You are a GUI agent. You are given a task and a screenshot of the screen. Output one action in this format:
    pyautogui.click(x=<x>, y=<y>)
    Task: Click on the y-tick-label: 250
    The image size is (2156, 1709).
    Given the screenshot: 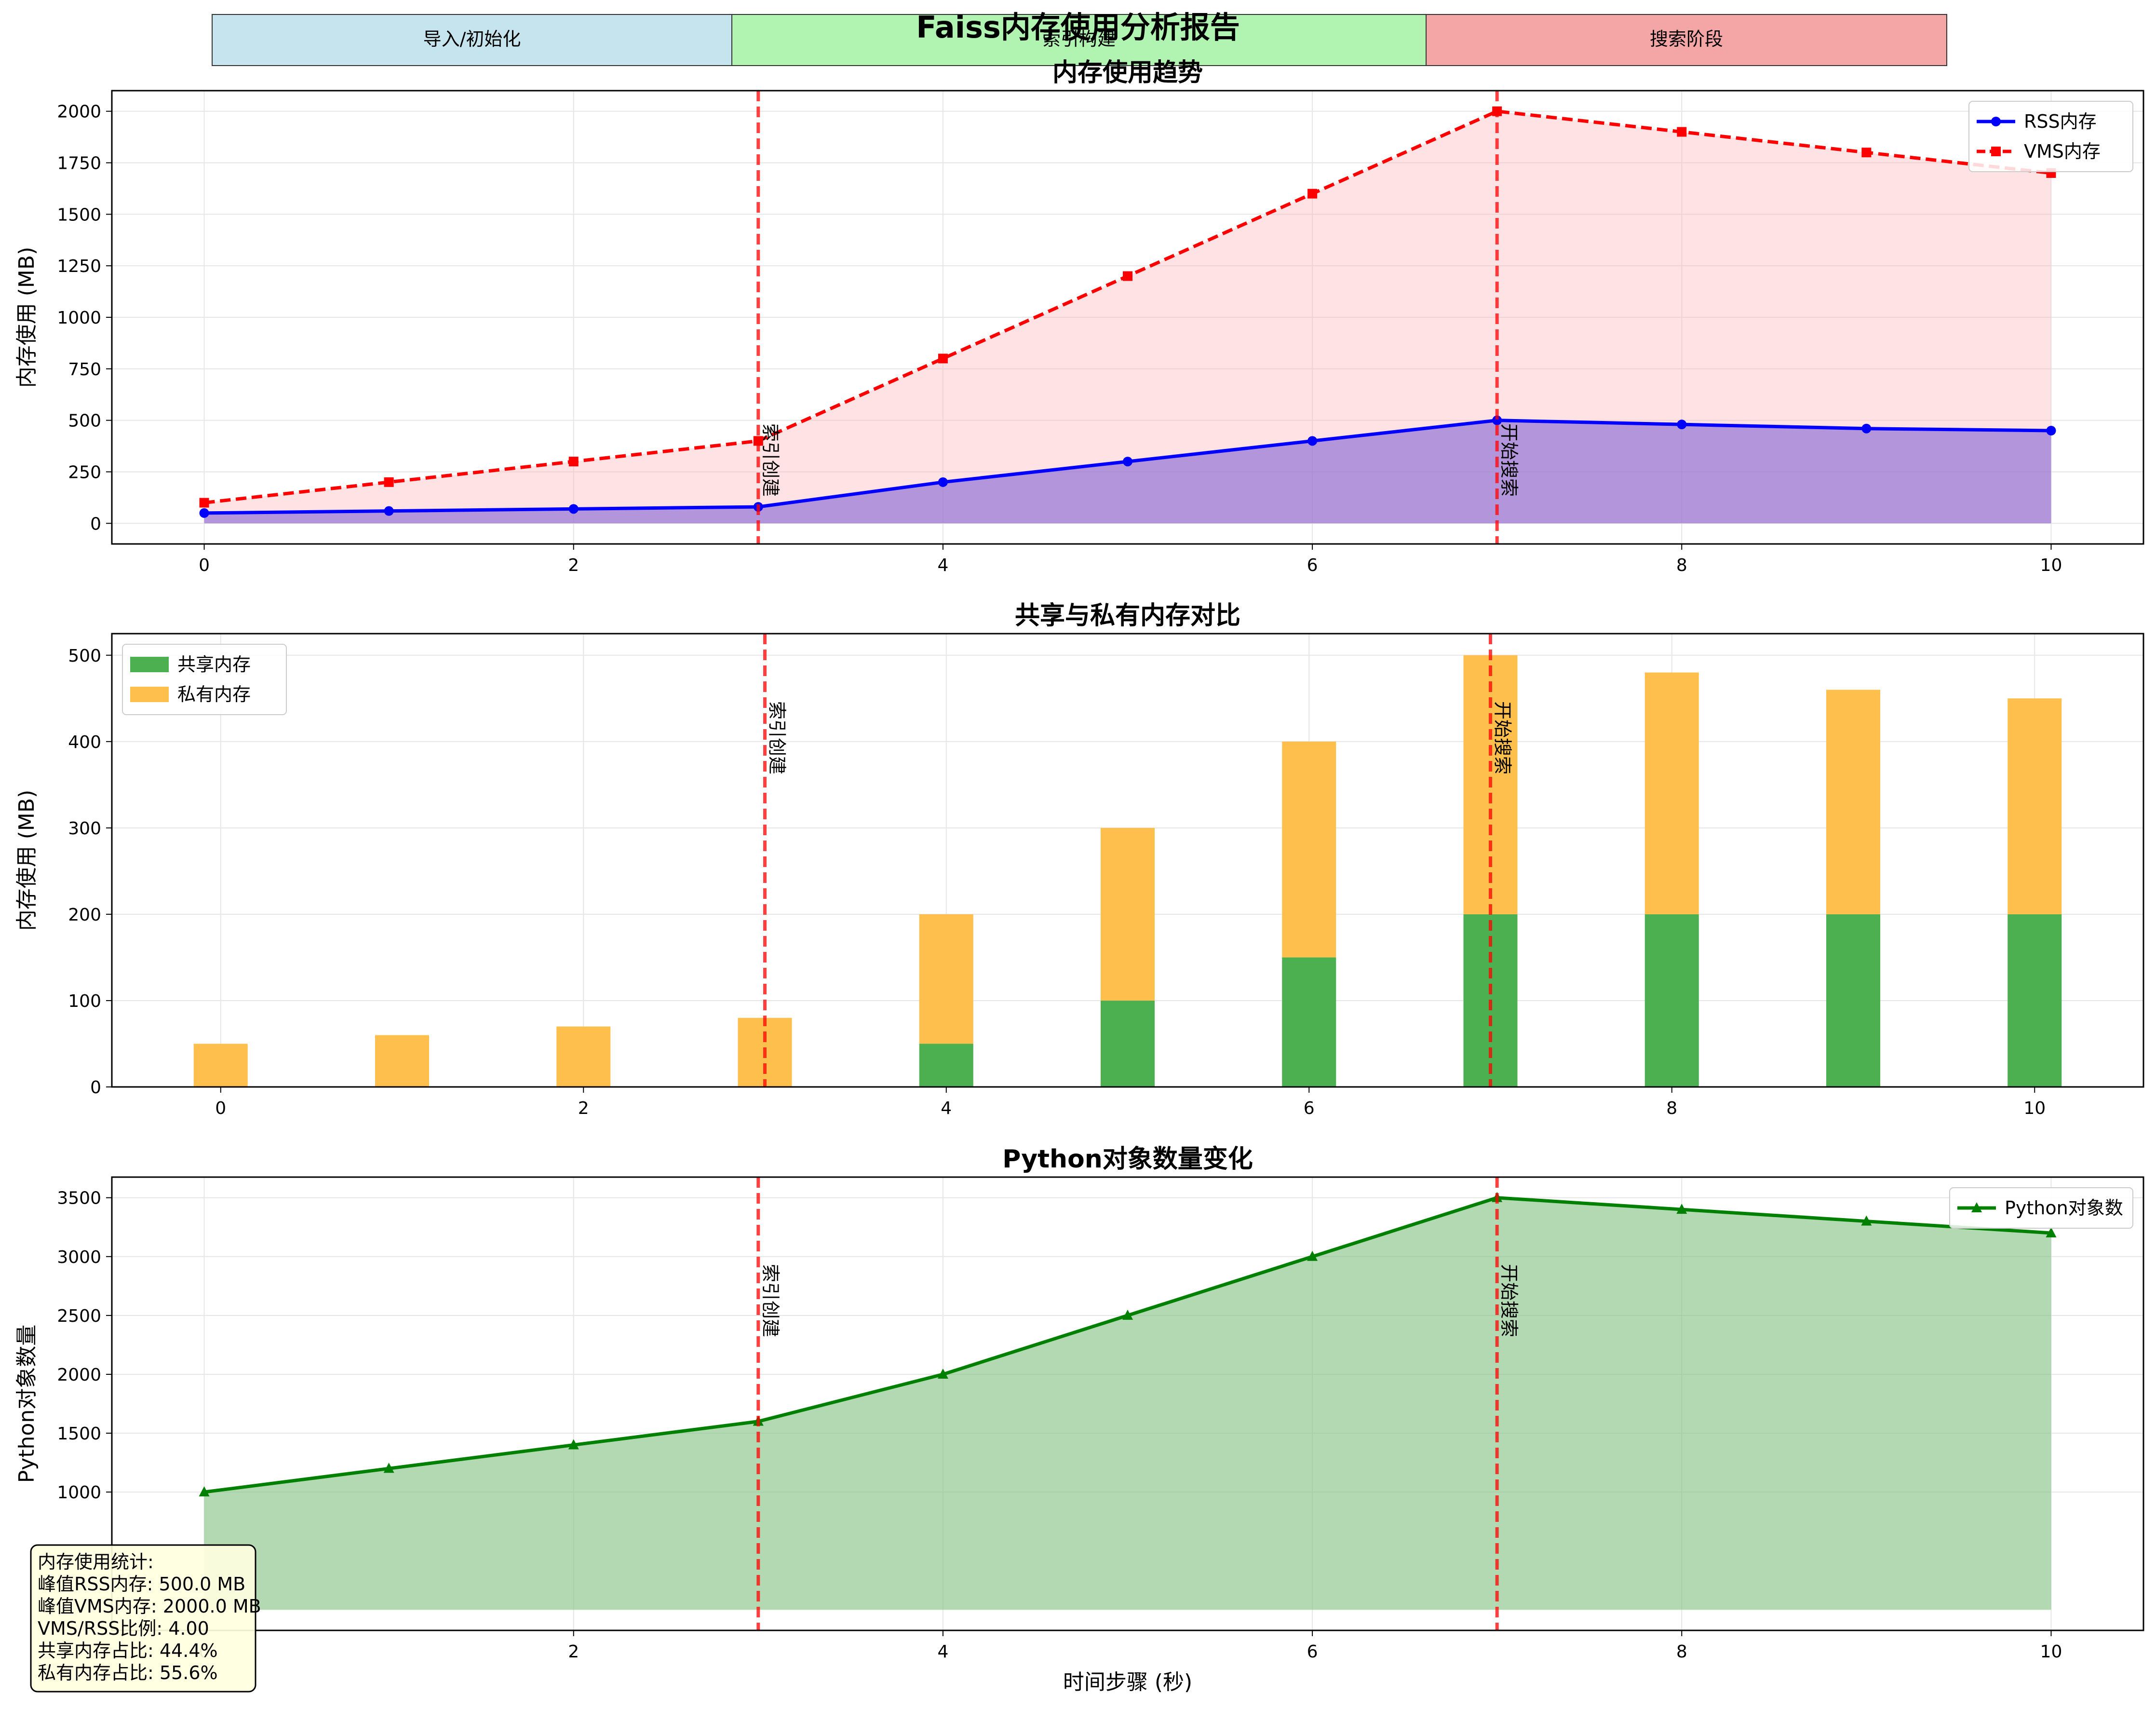 What is the action you would take?
    pyautogui.click(x=84, y=472)
    